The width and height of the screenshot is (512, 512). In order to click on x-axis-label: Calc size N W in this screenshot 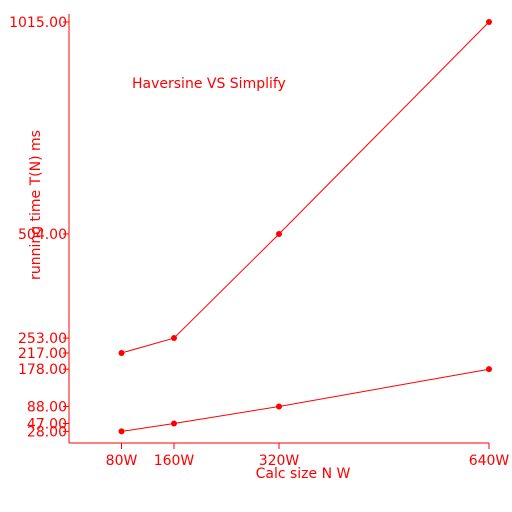, I will do `click(303, 474)`.